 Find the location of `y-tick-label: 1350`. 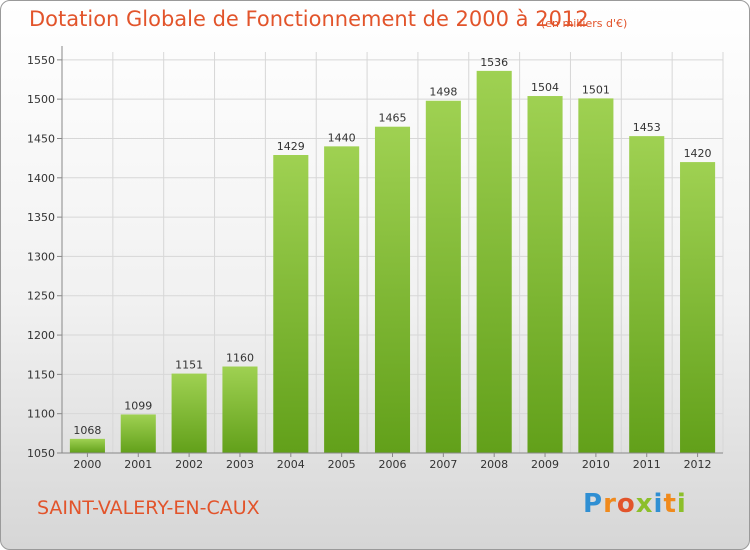

y-tick-label: 1350 is located at coordinates (41, 217).